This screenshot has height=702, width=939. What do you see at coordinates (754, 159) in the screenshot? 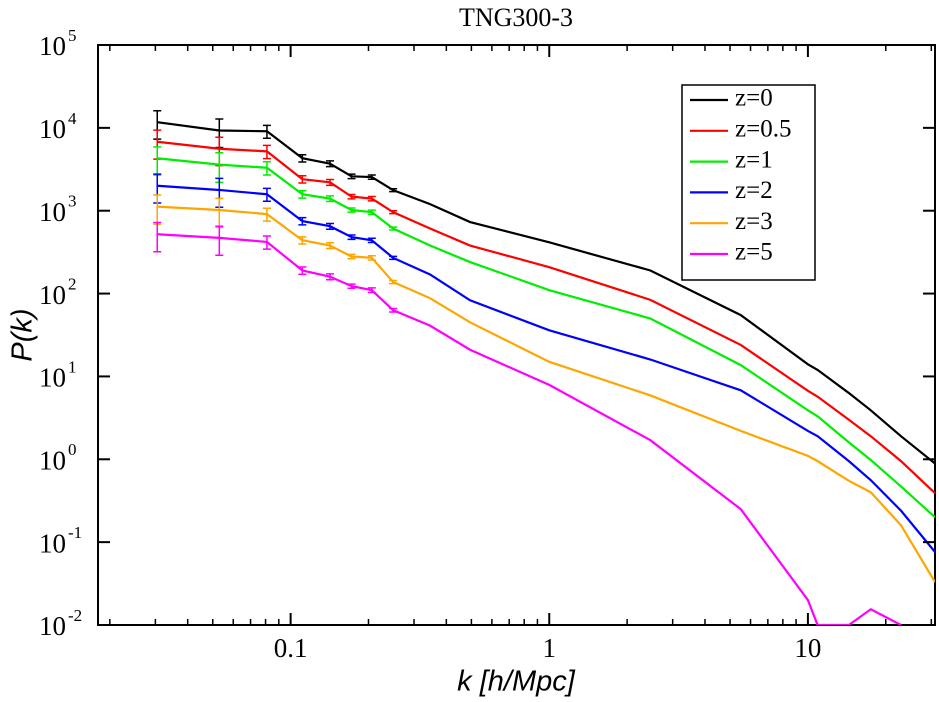
I see `legend-label: z=1` at bounding box center [754, 159].